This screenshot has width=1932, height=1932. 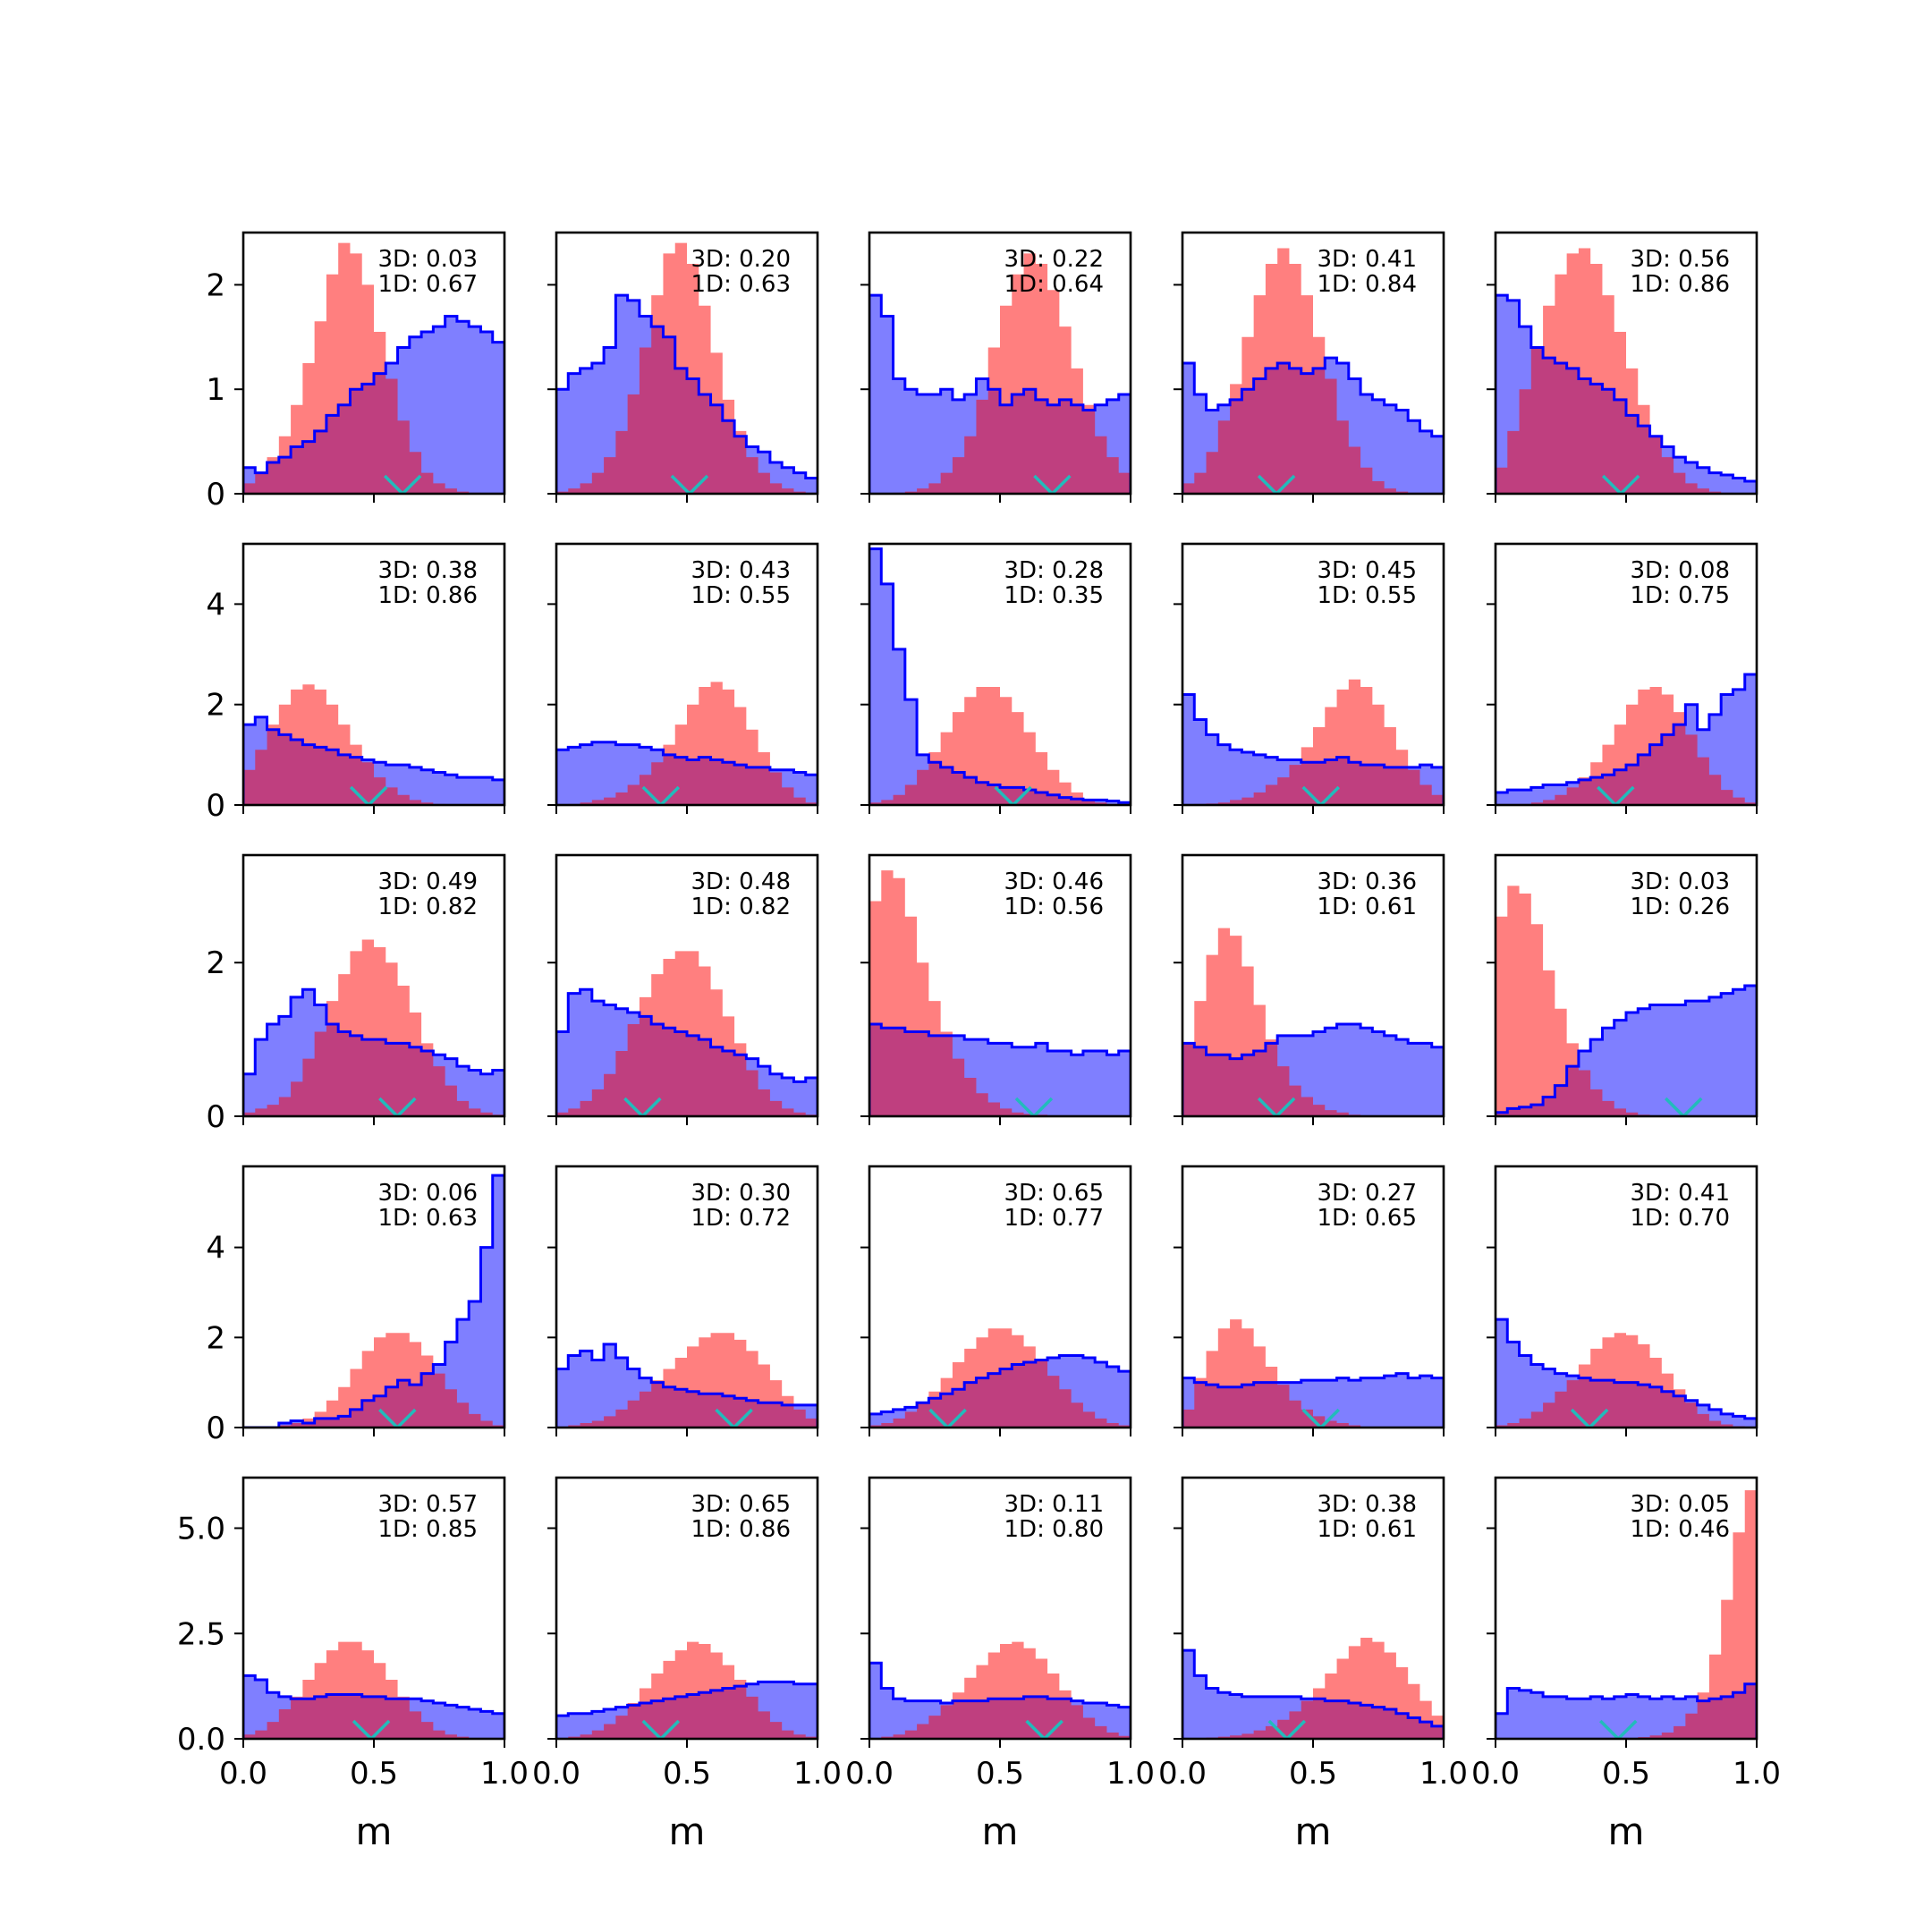 I want to click on annotation-3d: 3D: 0.43, so click(x=741, y=570).